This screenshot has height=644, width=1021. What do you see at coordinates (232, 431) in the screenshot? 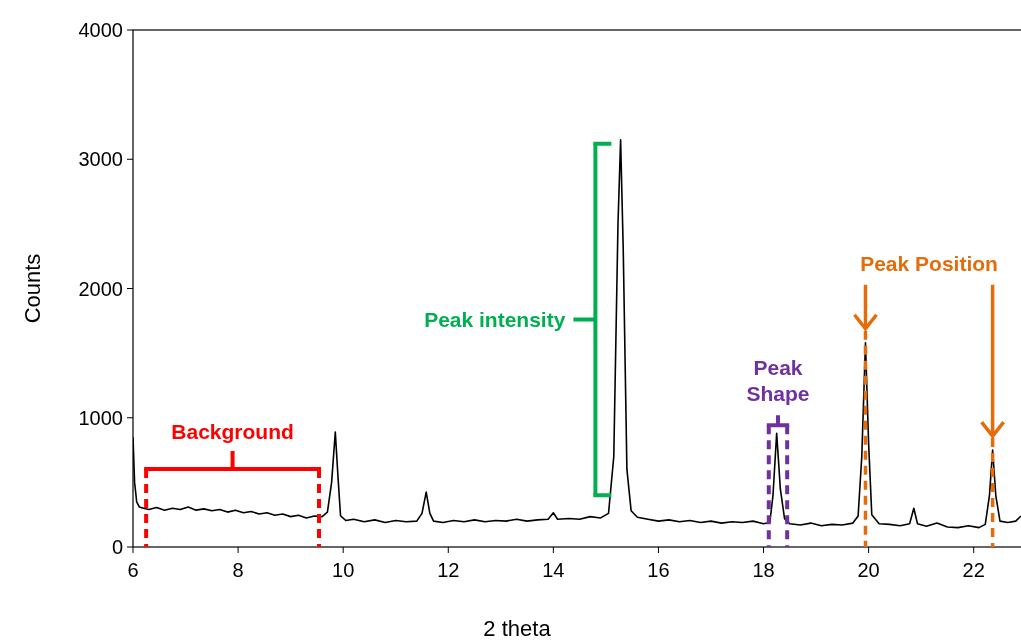
I see `ref-line-label: Background` at bounding box center [232, 431].